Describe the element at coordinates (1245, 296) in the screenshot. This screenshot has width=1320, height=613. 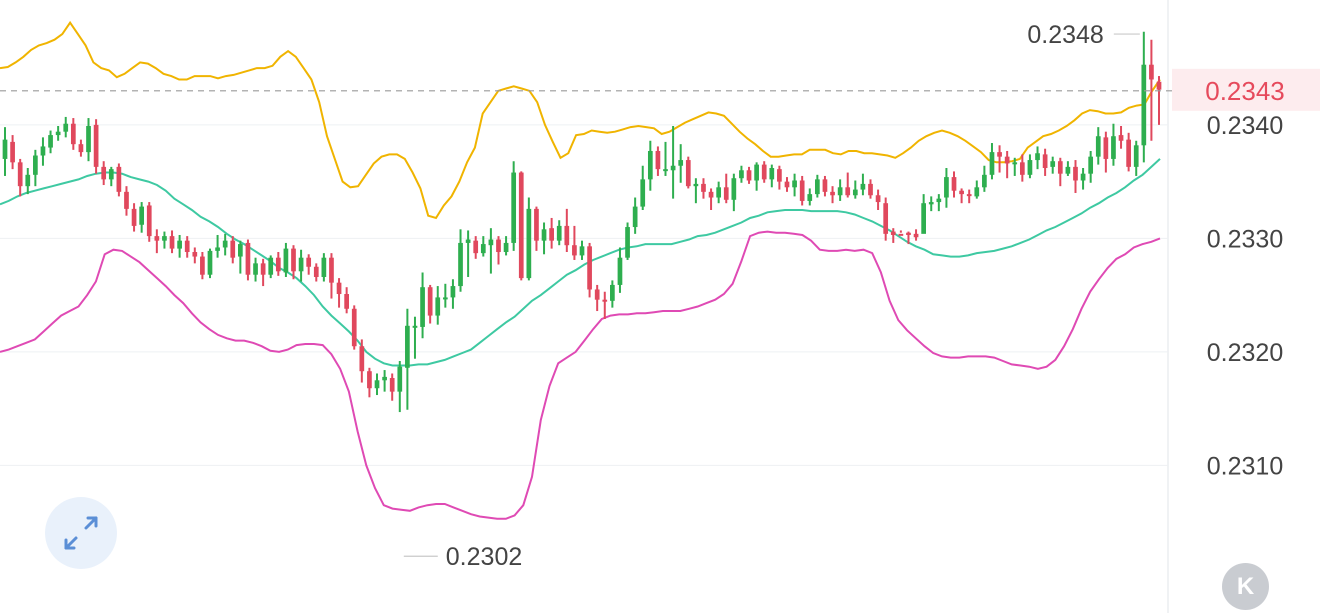
I see `y-axis: 0.2340 0.2330 0.2320 0.2310` at that location.